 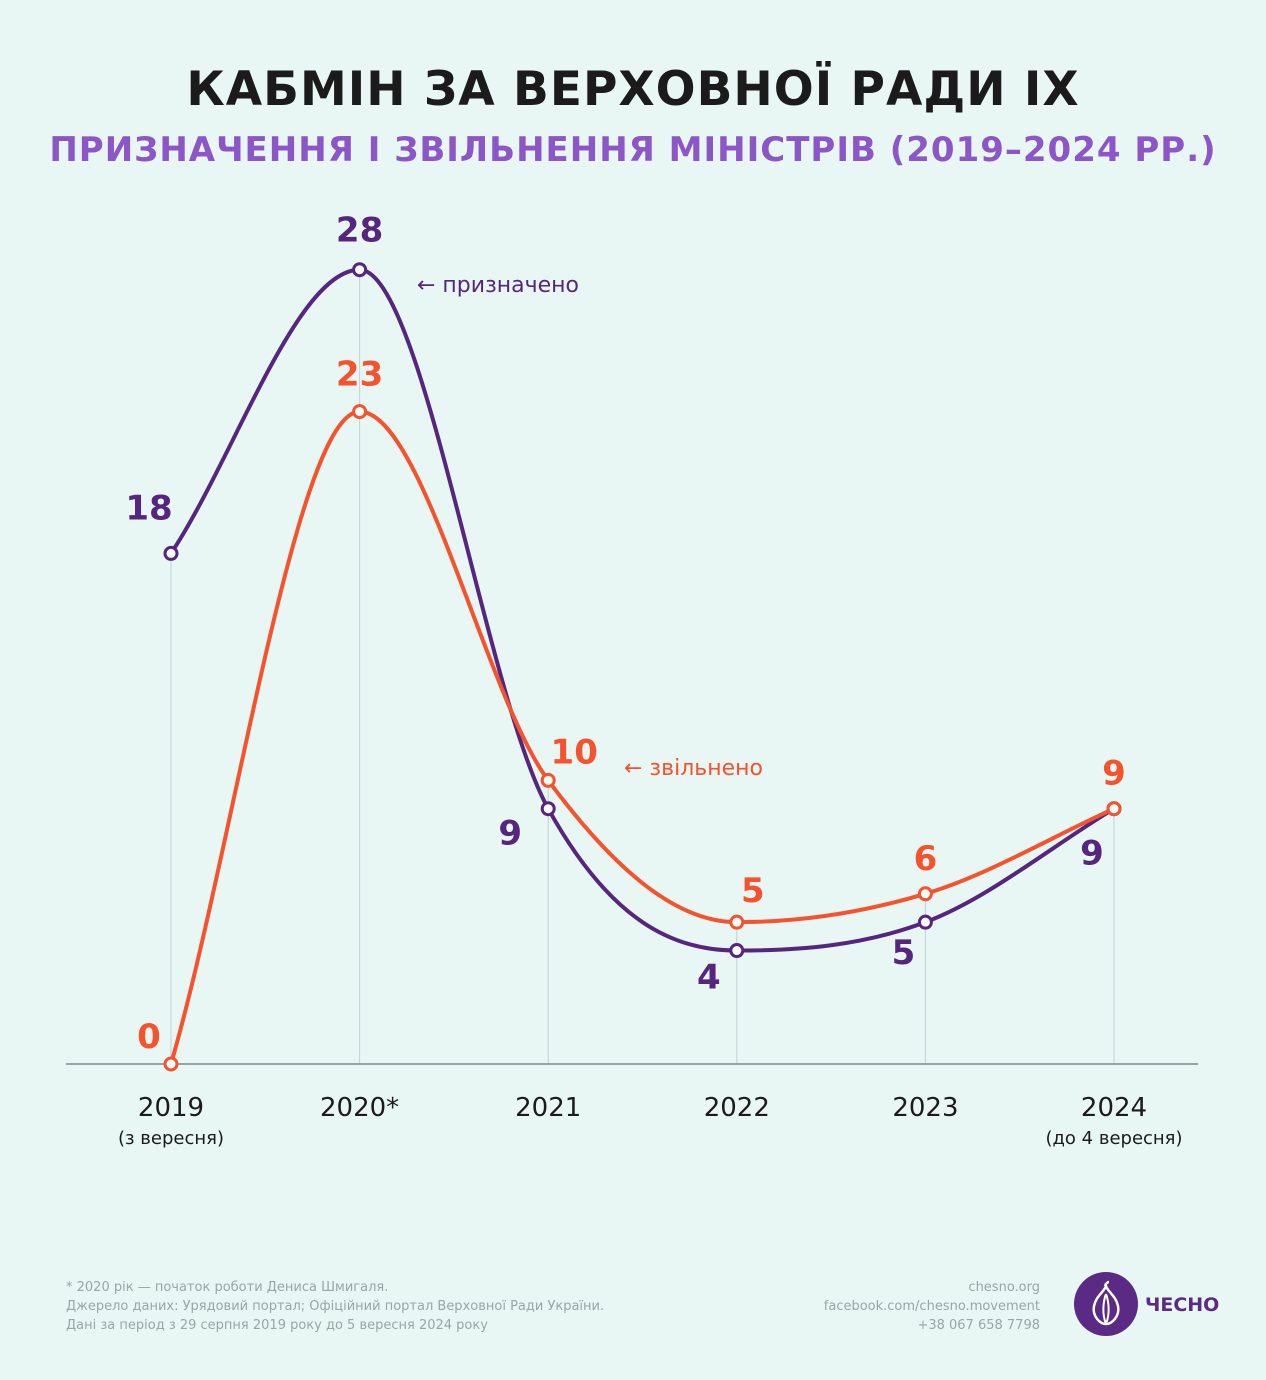 I want to click on phone-number: +38 067 658 7798, so click(x=978, y=1325).